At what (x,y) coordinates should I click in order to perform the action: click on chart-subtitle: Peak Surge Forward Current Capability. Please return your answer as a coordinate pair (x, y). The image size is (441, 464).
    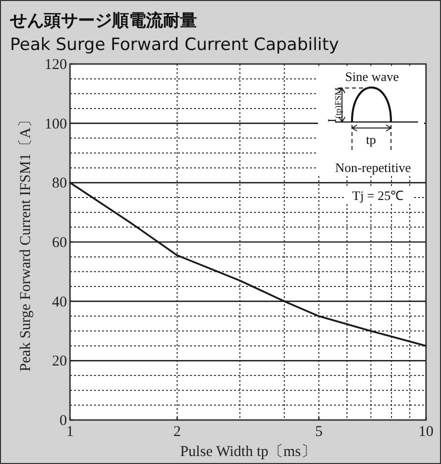
    Looking at the image, I should click on (174, 45).